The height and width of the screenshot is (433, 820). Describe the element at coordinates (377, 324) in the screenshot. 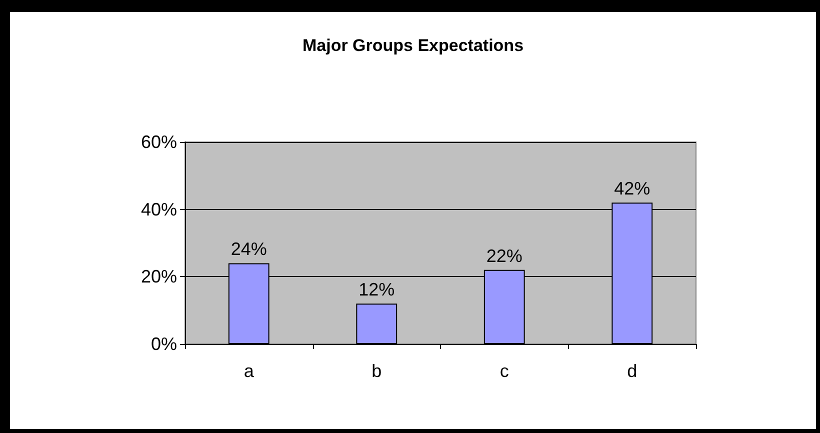

I see `bar` at that location.